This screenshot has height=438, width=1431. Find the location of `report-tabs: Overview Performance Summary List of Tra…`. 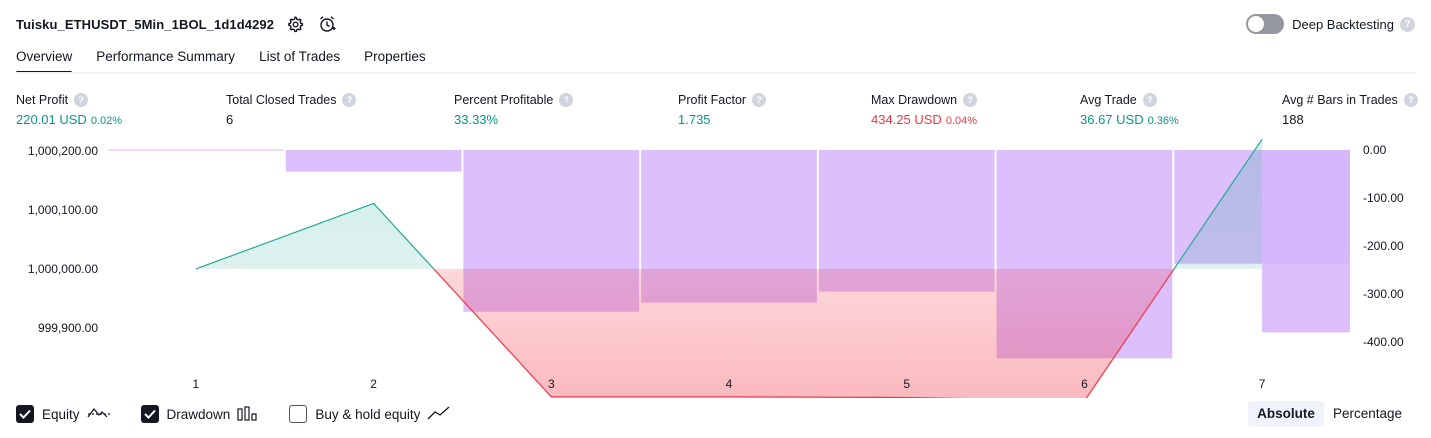

report-tabs: Overview Performance Summary List of Tra… is located at coordinates (233, 59).